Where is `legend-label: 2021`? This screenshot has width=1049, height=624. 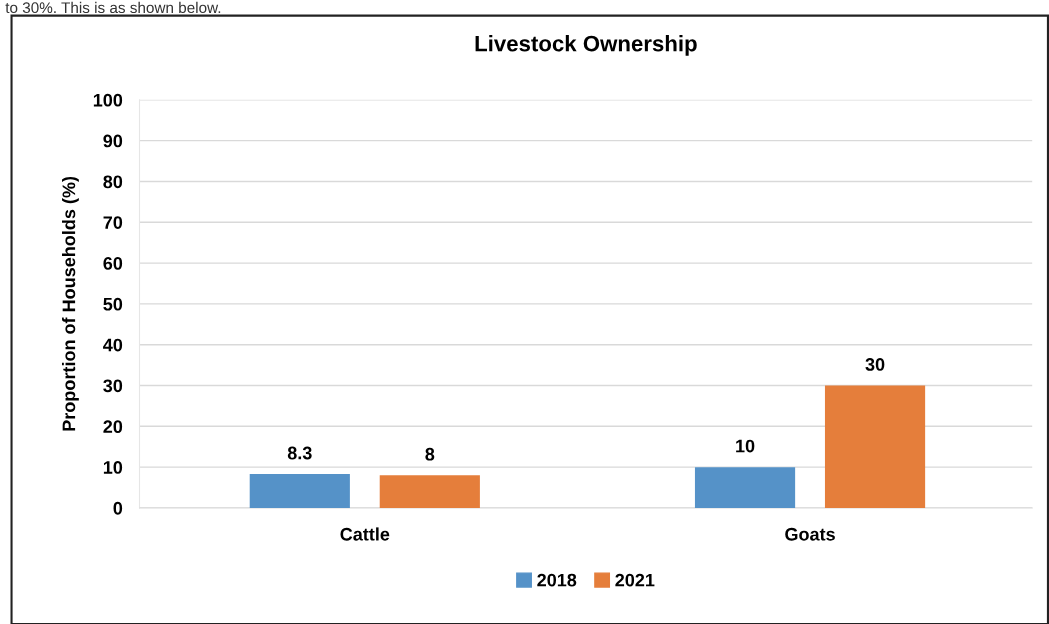 legend-label: 2021 is located at coordinates (635, 580).